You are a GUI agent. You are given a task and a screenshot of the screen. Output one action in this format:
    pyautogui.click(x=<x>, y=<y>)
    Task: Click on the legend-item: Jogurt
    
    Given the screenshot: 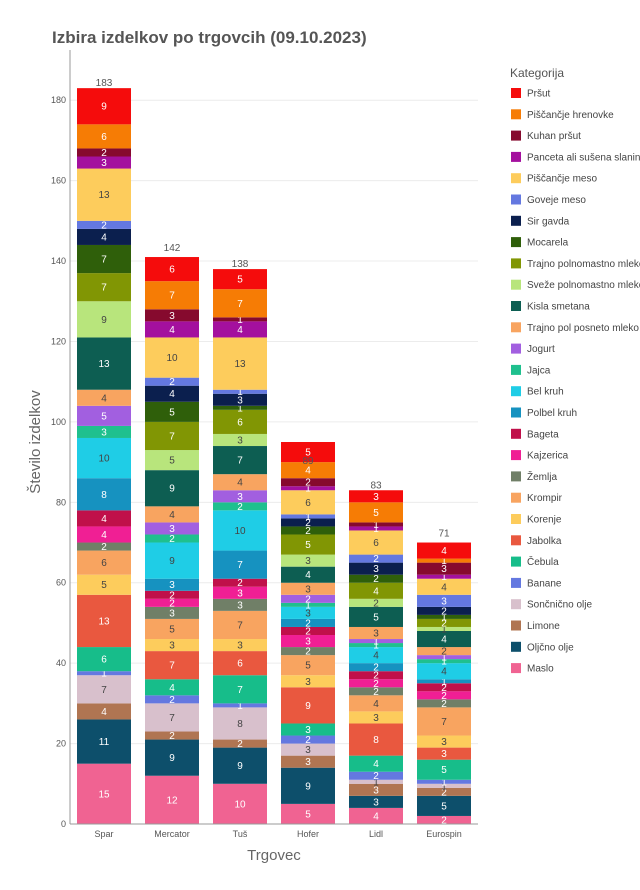 What is the action you would take?
    pyautogui.click(x=541, y=349)
    